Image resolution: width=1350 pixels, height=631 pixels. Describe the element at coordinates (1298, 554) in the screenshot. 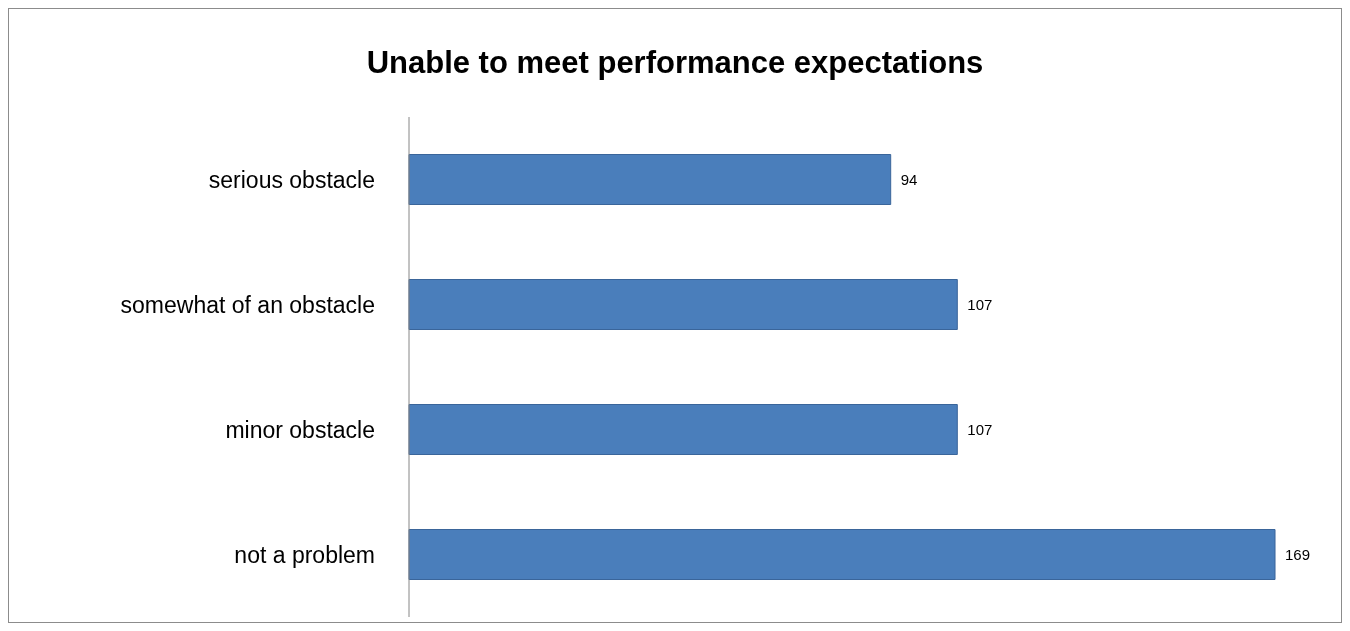

I see `data-label: 169` at that location.